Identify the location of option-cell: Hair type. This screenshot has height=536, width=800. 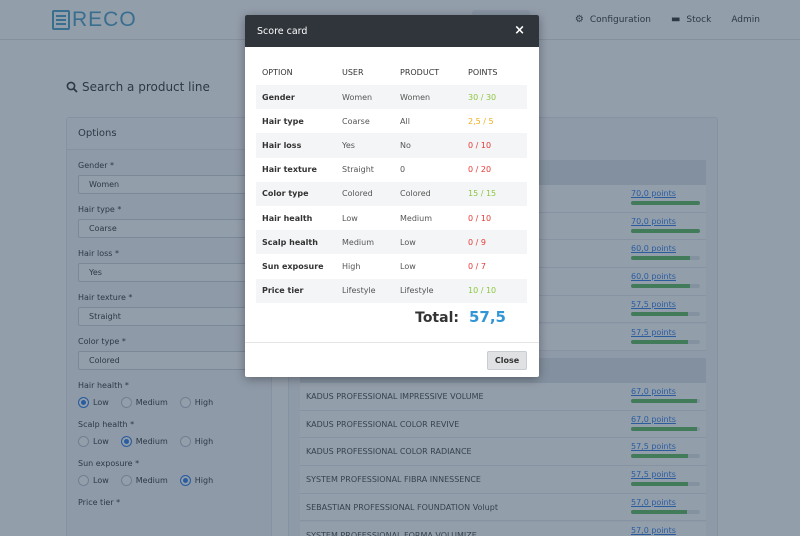
(283, 121).